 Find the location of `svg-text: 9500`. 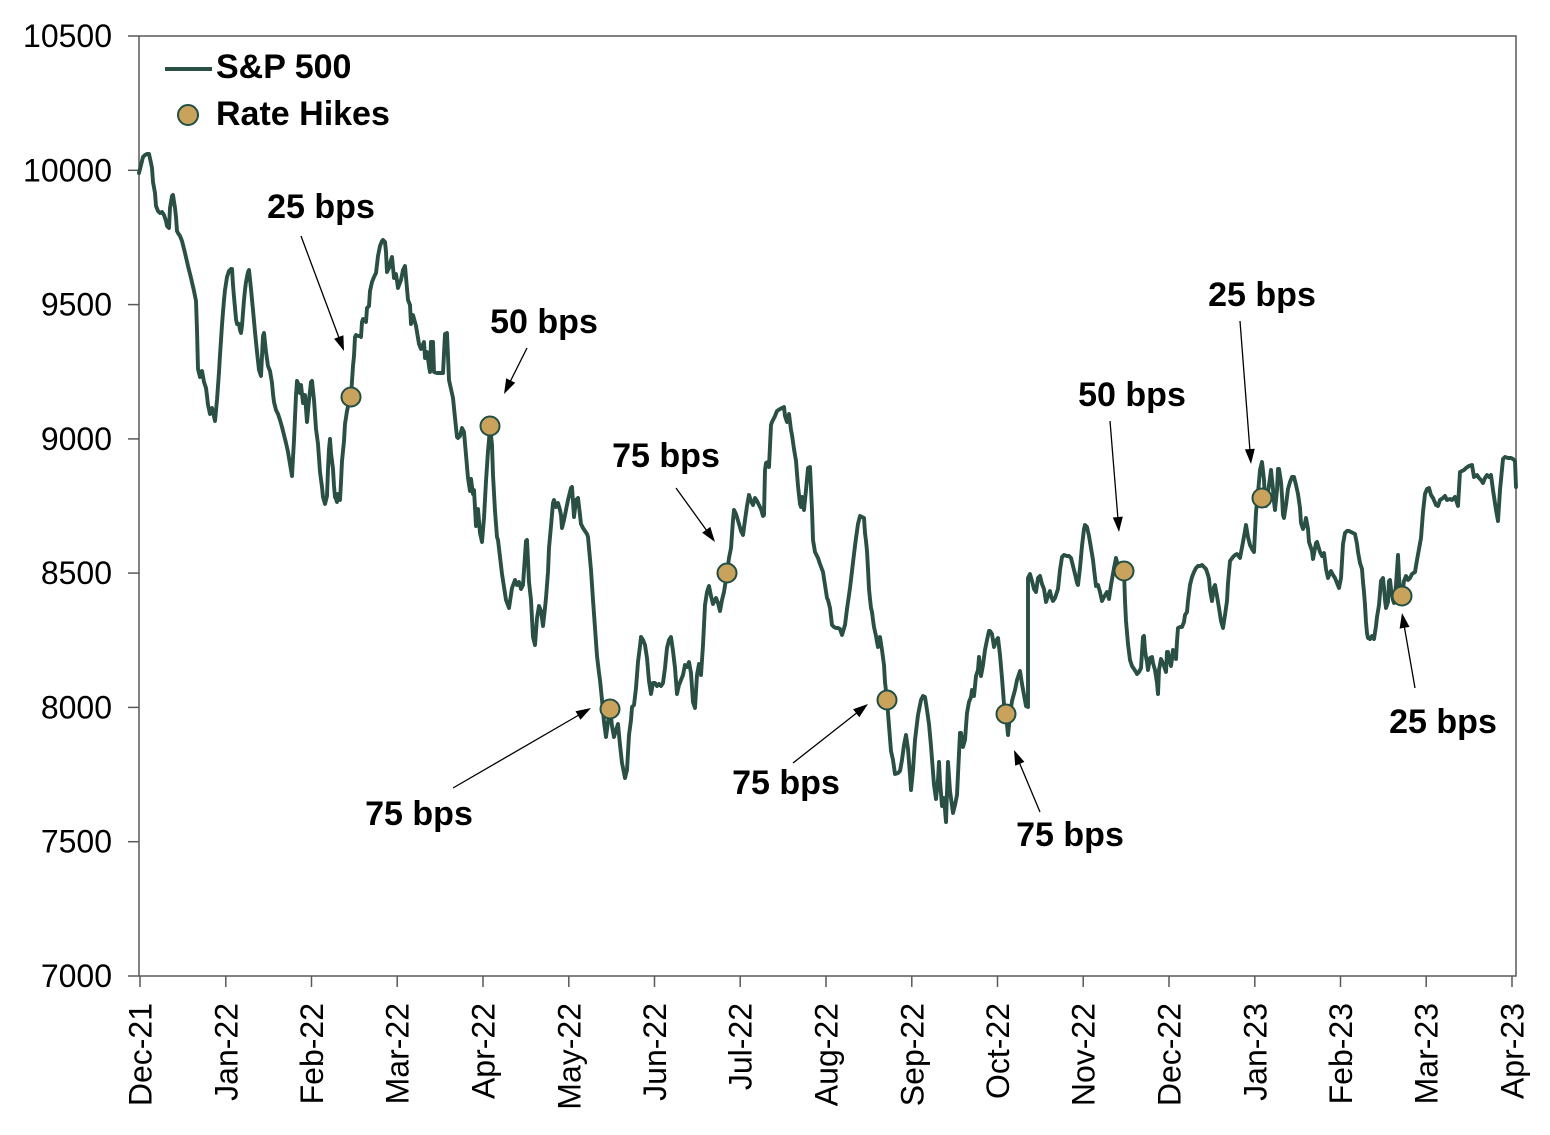

svg-text: 9500 is located at coordinates (76, 305).